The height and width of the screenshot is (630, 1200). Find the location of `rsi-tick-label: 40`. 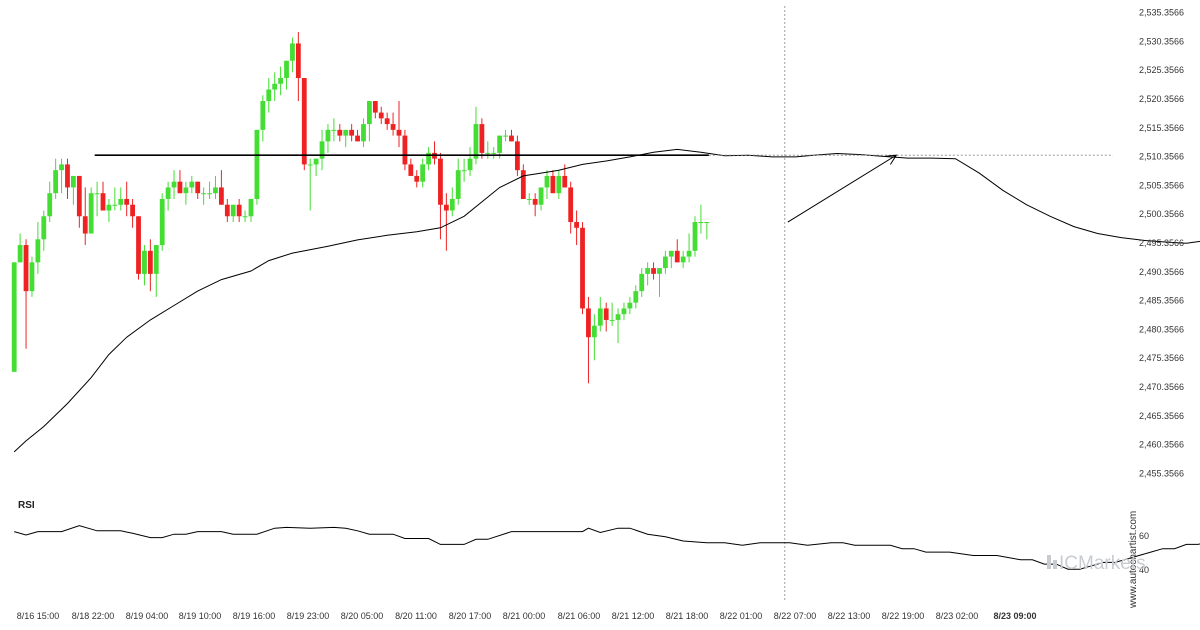

rsi-tick-label: 40 is located at coordinates (1144, 570).